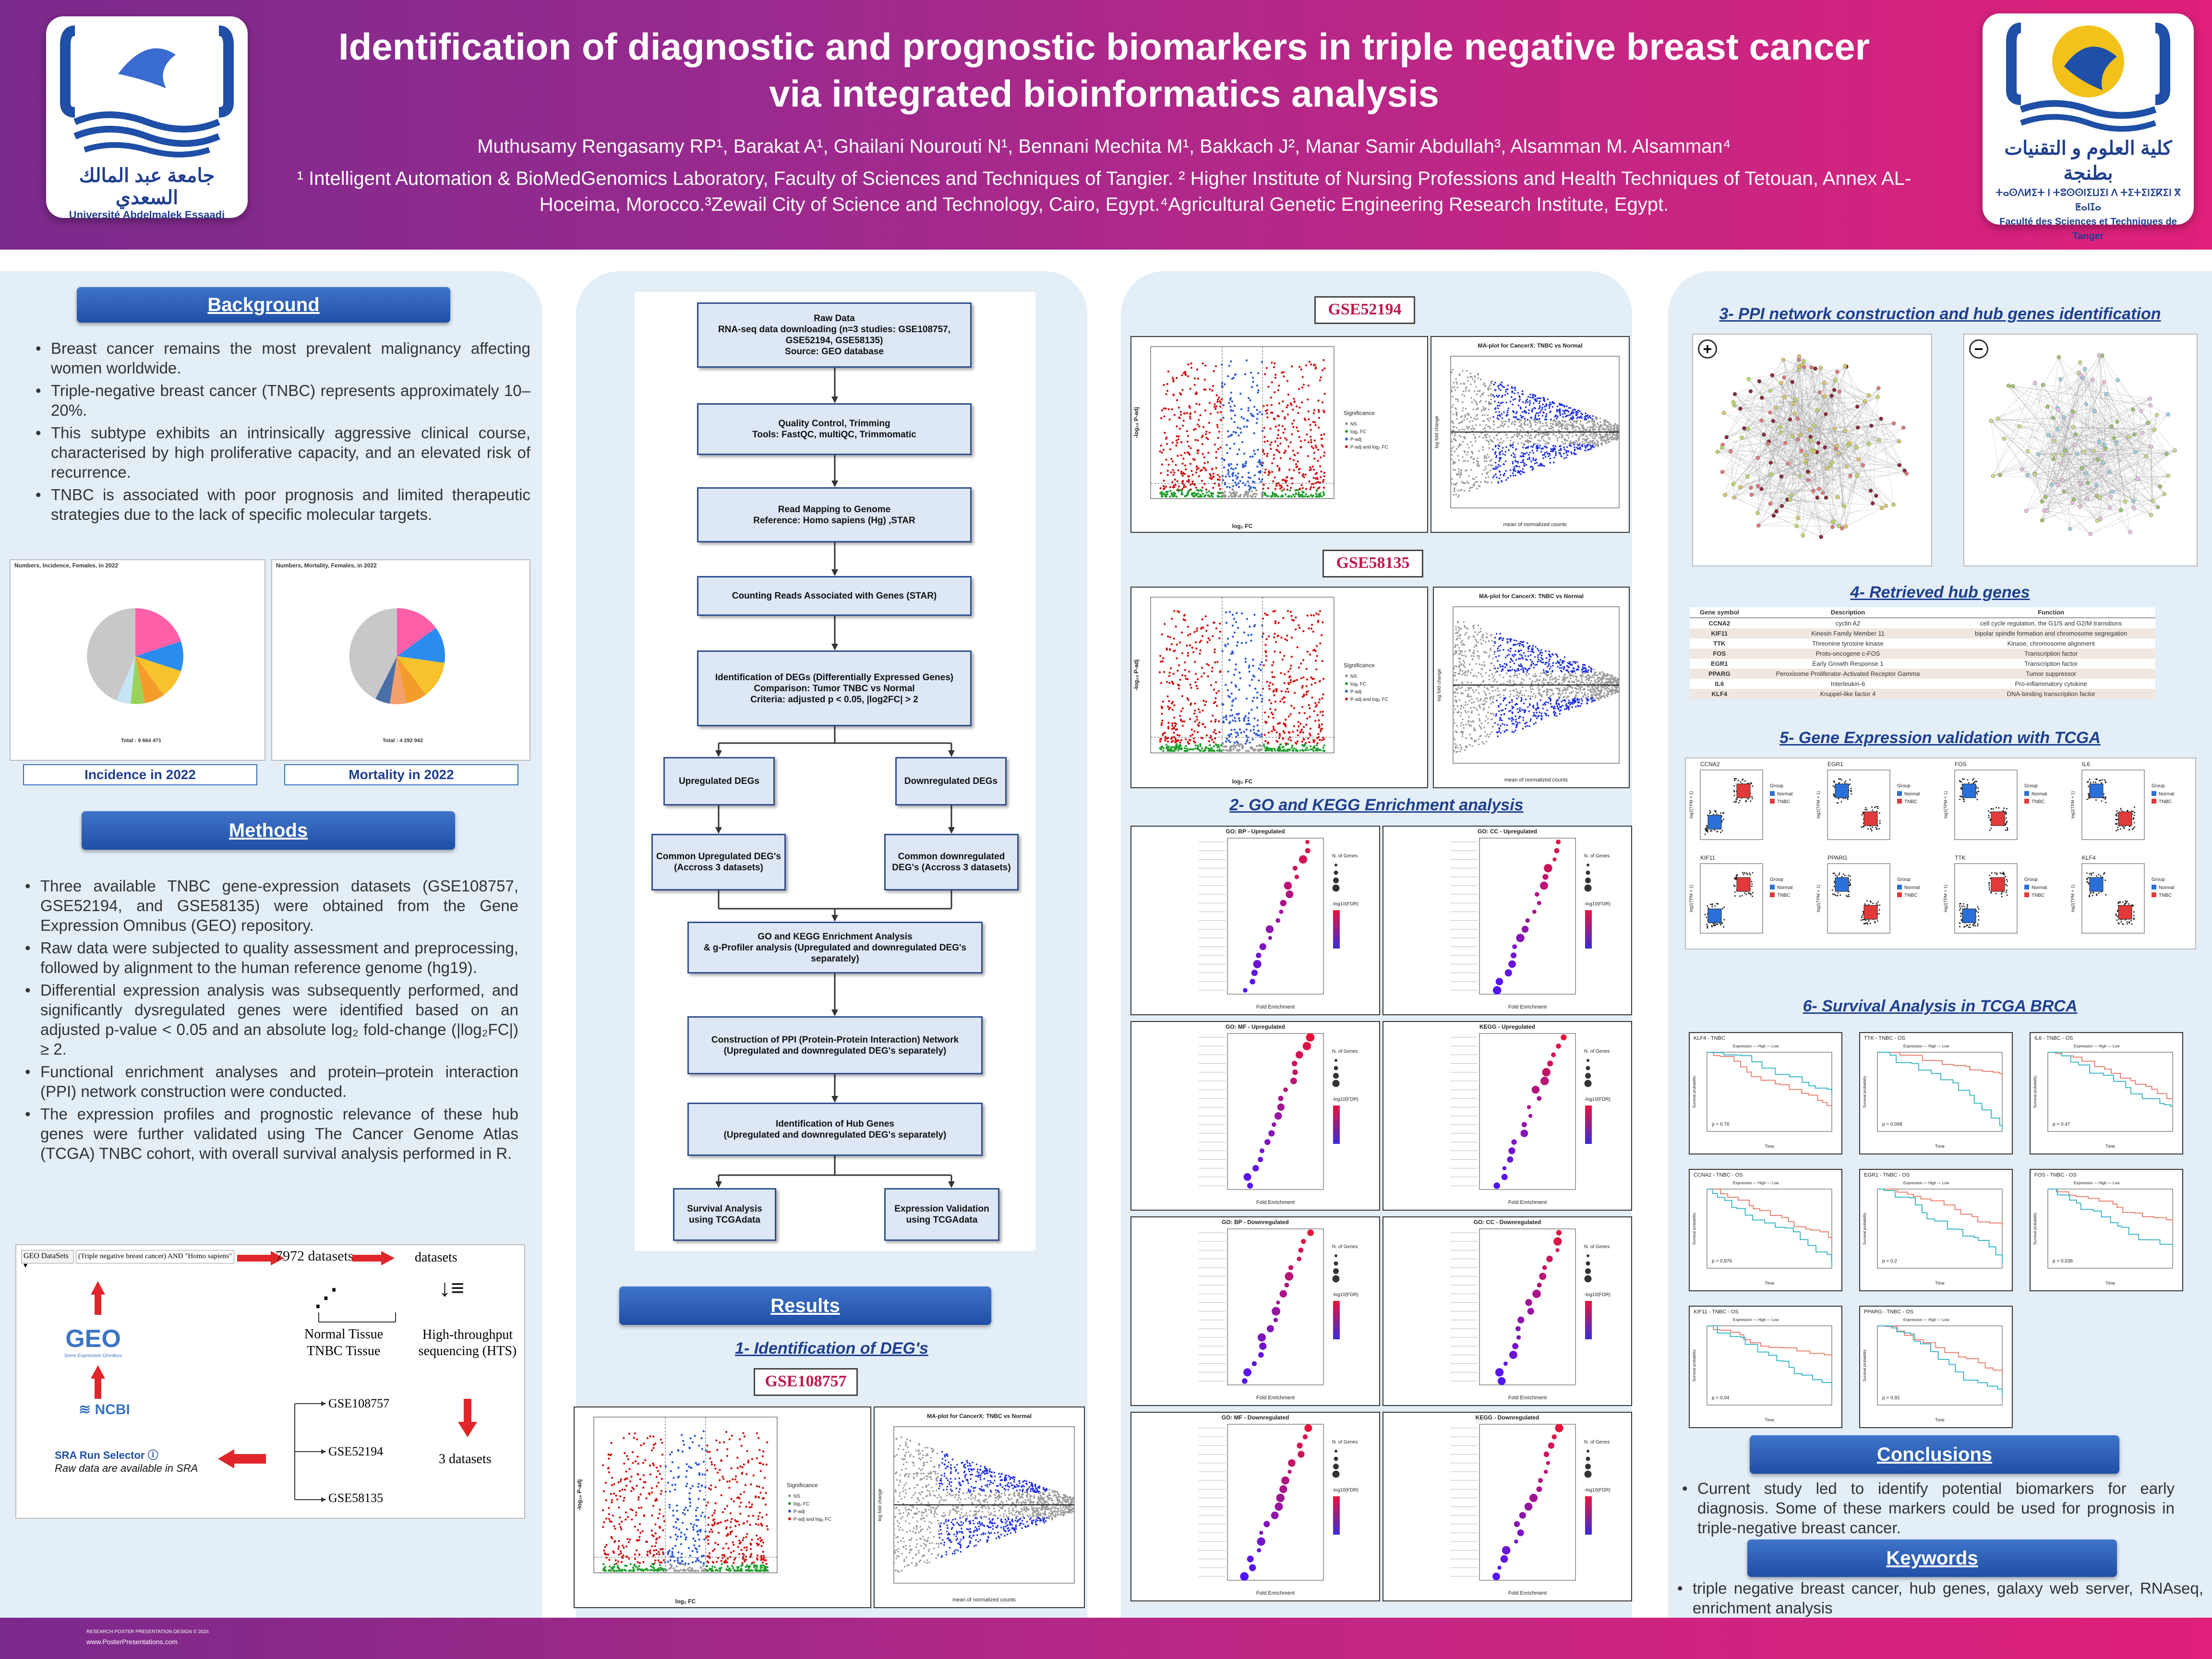 The image size is (2212, 1659). What do you see at coordinates (100, 1455) in the screenshot?
I see `sra-selector-label: SRA Run Selector` at bounding box center [100, 1455].